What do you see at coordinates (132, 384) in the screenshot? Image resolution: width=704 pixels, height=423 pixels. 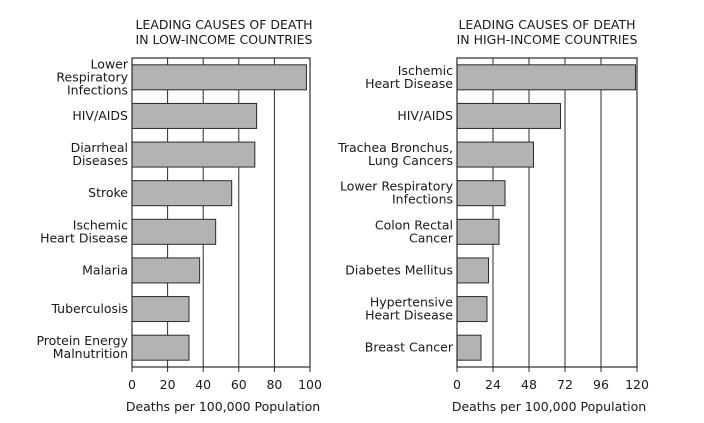 I see `low-tick-label: 0` at bounding box center [132, 384].